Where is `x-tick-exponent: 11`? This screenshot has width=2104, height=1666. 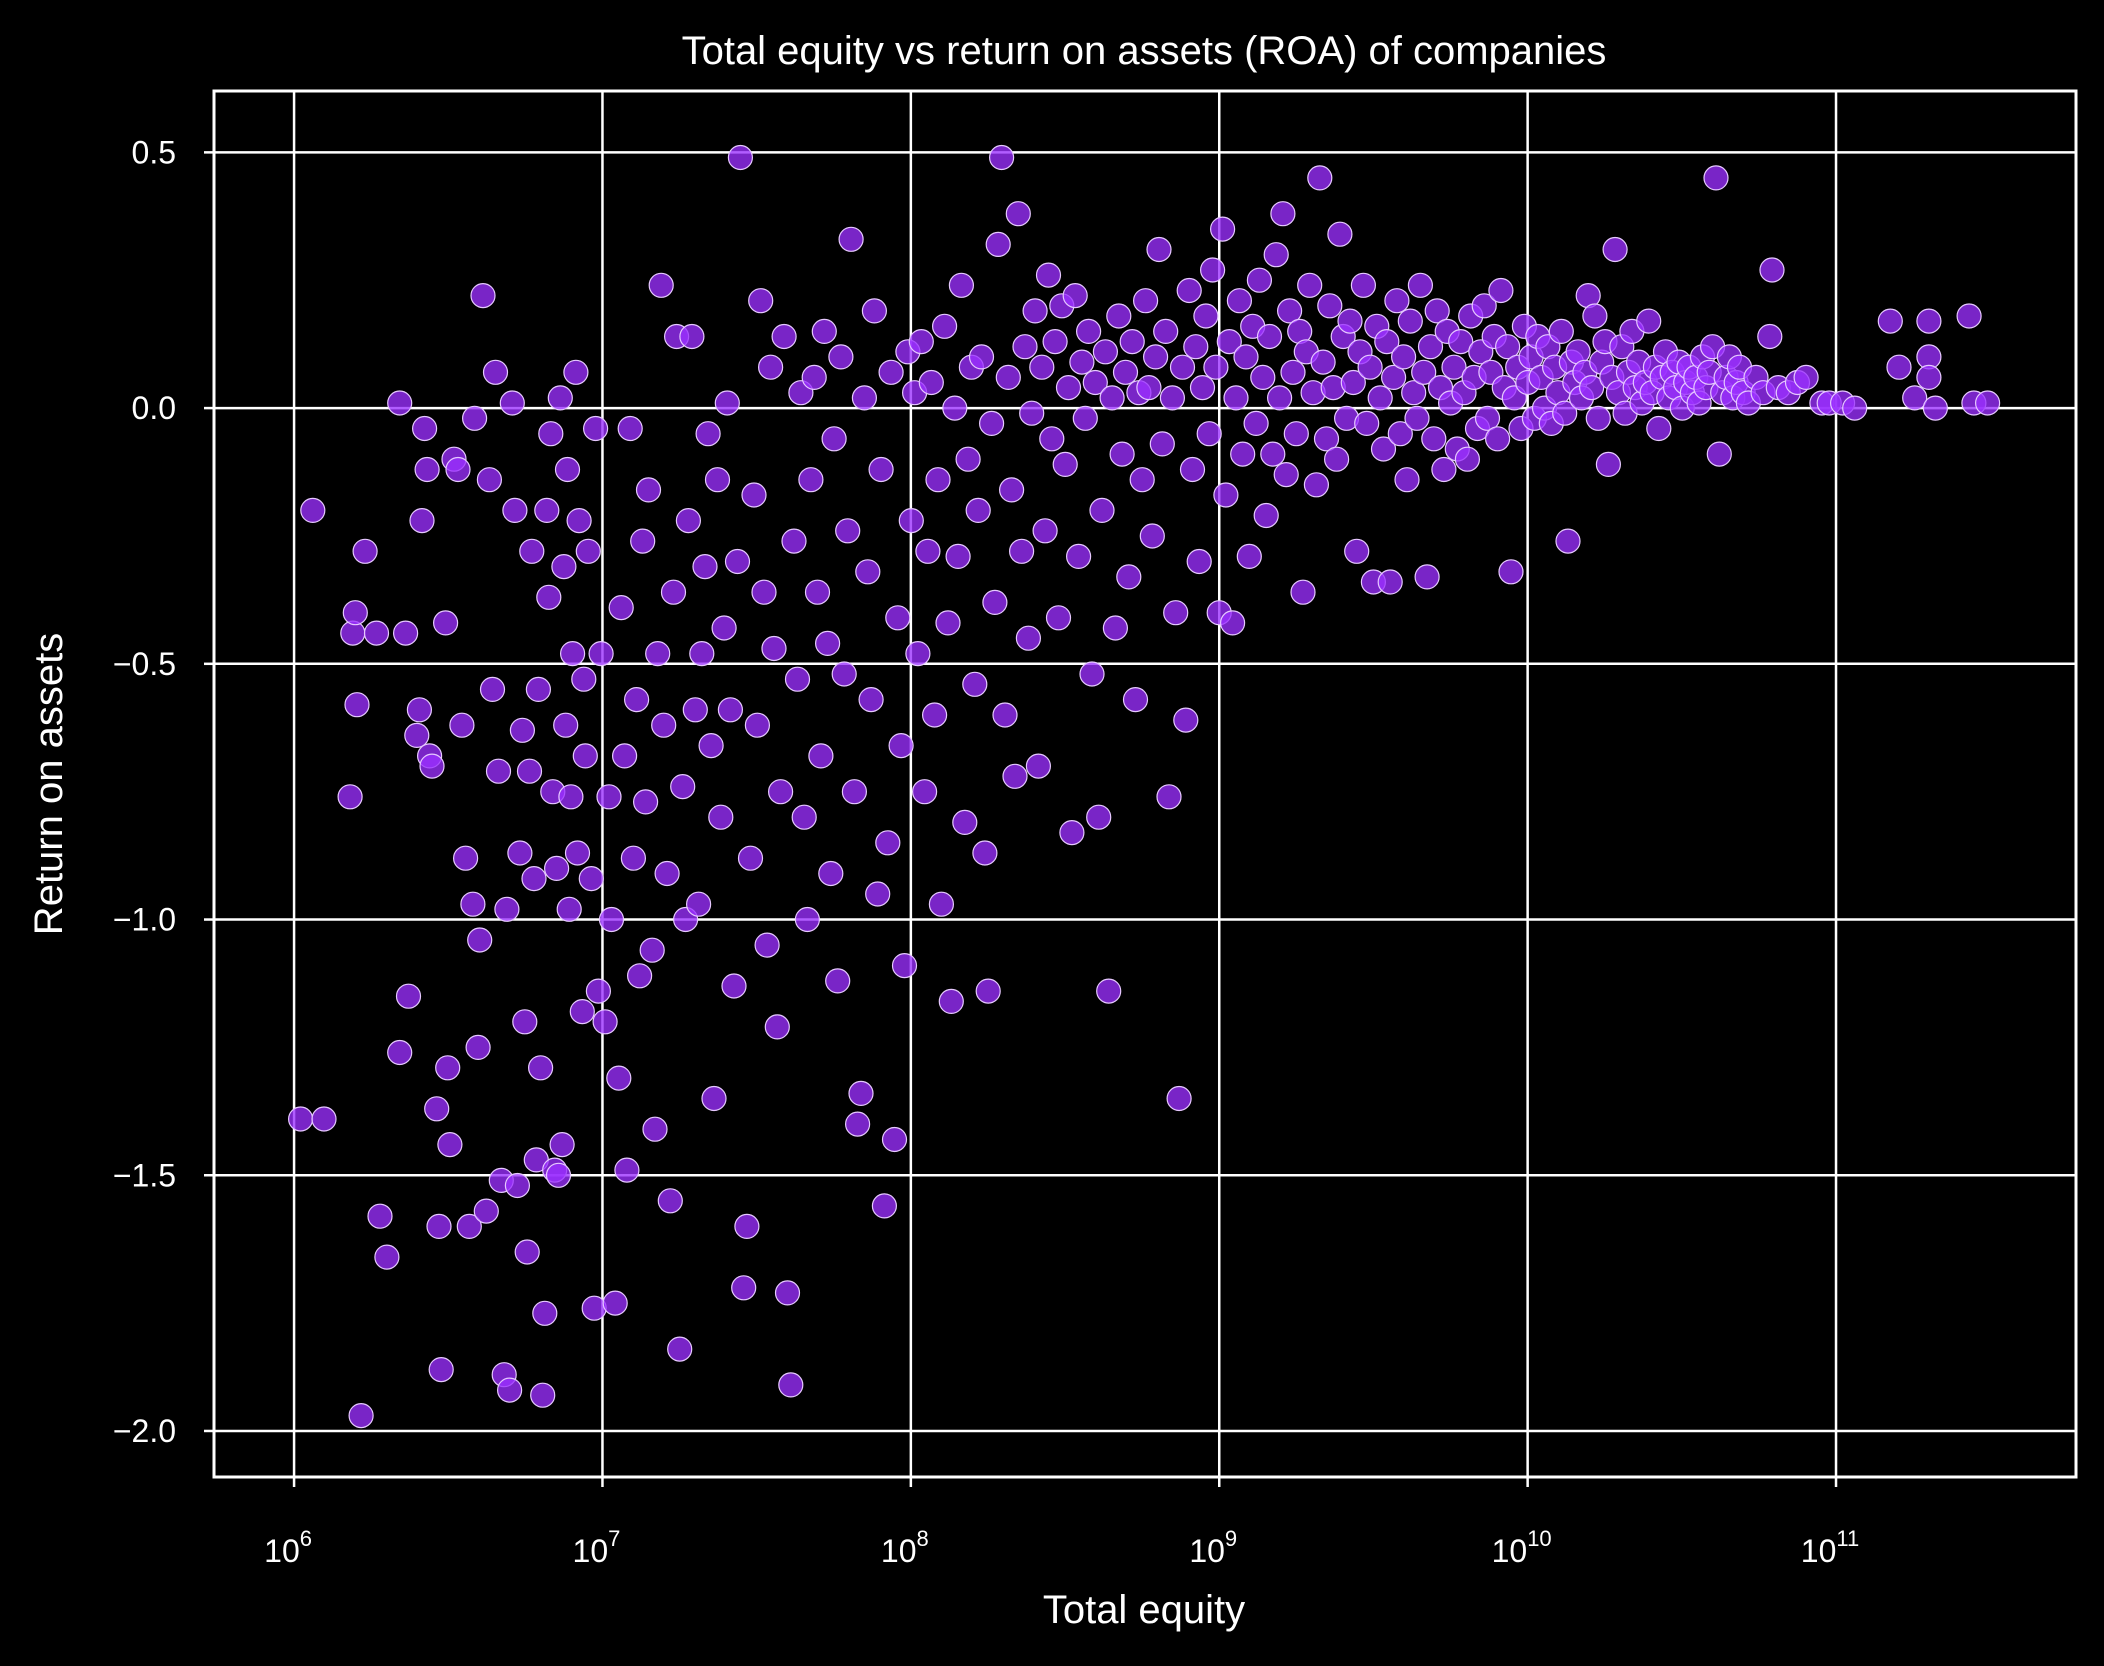
x-tick-exponent: 11 is located at coordinates (1847, 1538).